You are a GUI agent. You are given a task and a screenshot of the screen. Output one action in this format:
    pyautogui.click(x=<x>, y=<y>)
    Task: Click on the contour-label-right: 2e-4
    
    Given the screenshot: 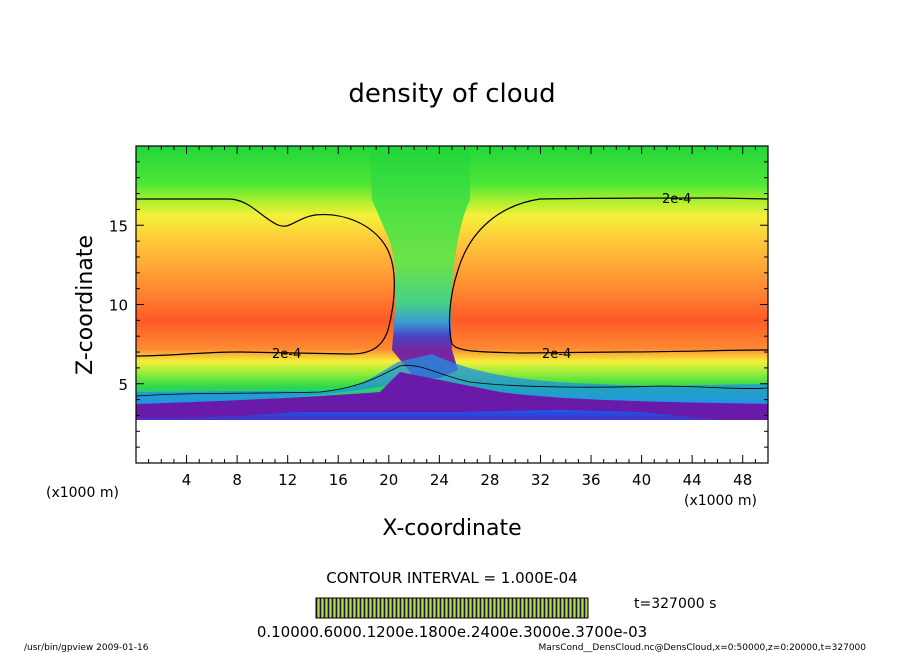 What is the action you would take?
    pyautogui.click(x=556, y=354)
    